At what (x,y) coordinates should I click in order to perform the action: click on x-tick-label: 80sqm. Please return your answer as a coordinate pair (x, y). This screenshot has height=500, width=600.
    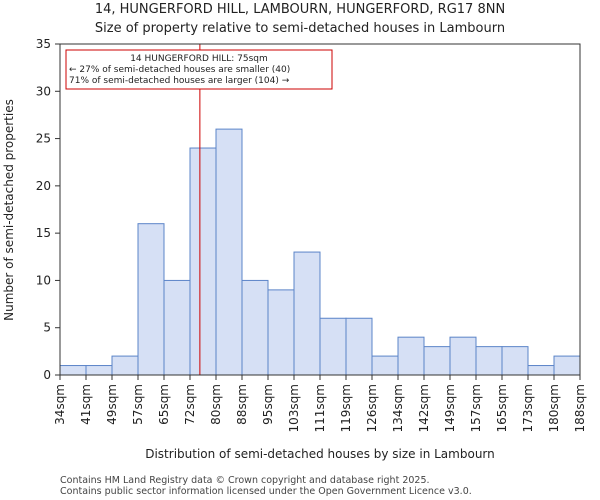
    Looking at the image, I should click on (216, 404).